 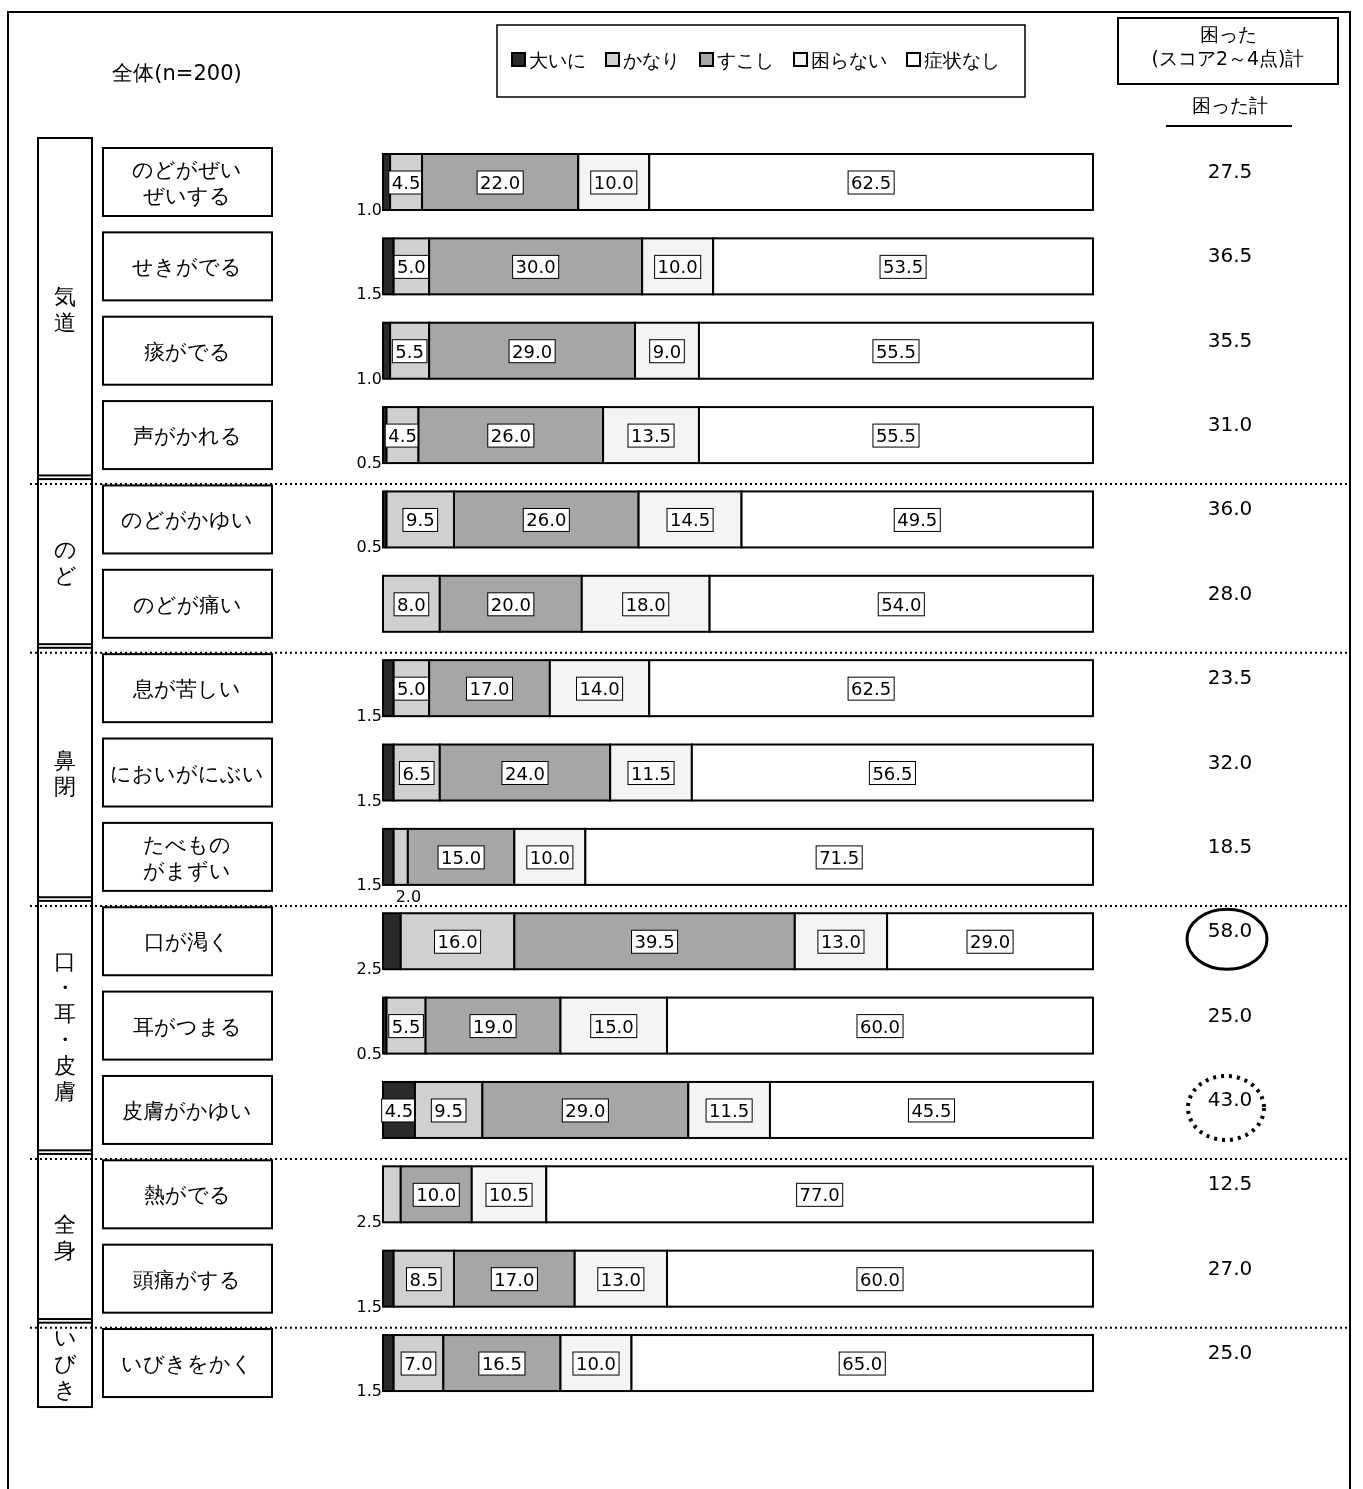 I want to click on text: 36.0, so click(x=1230, y=508).